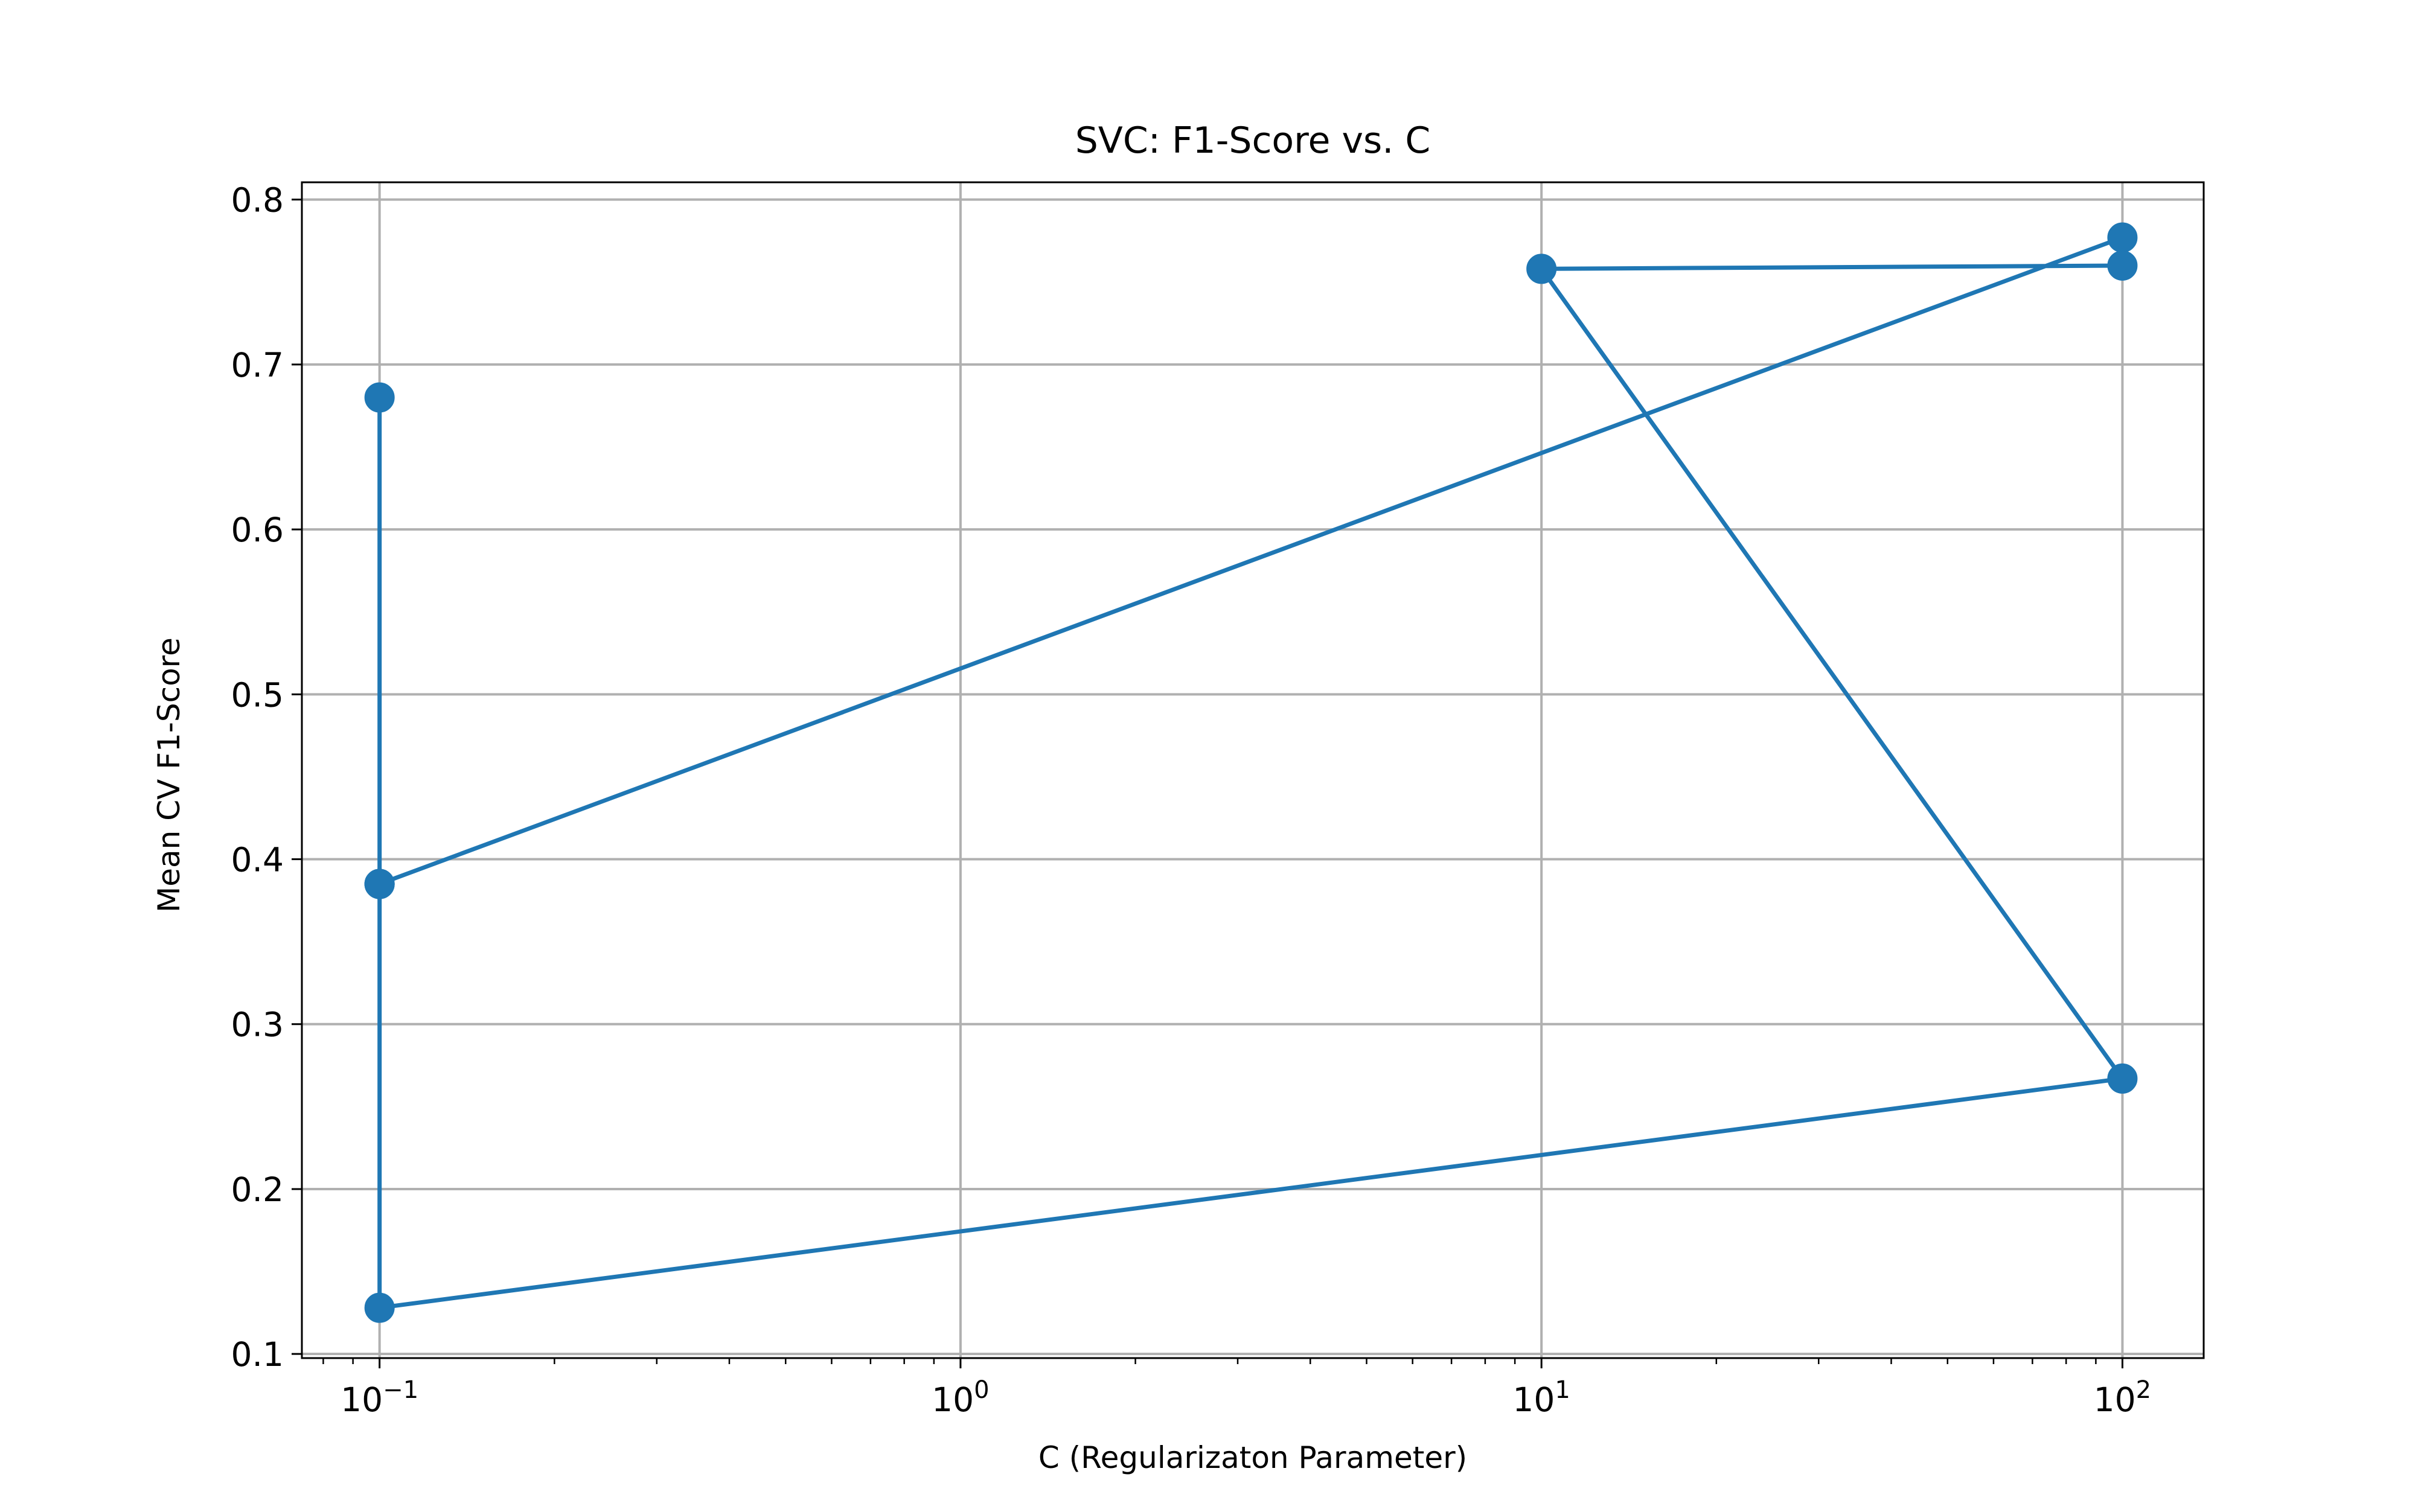 The image size is (2415, 1512). What do you see at coordinates (2123, 1397) in the screenshot?
I see `x-tick-label: 10²` at bounding box center [2123, 1397].